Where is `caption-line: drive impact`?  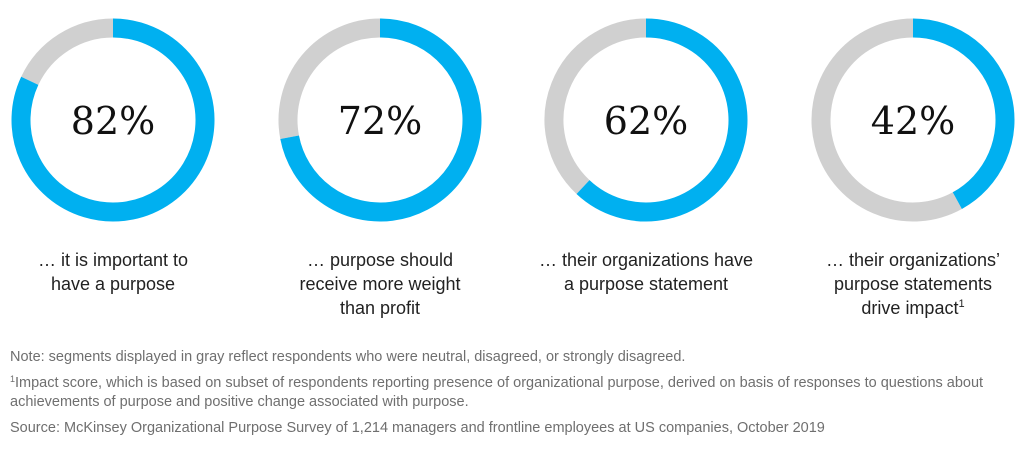
caption-line: drive impact is located at coordinates (910, 308).